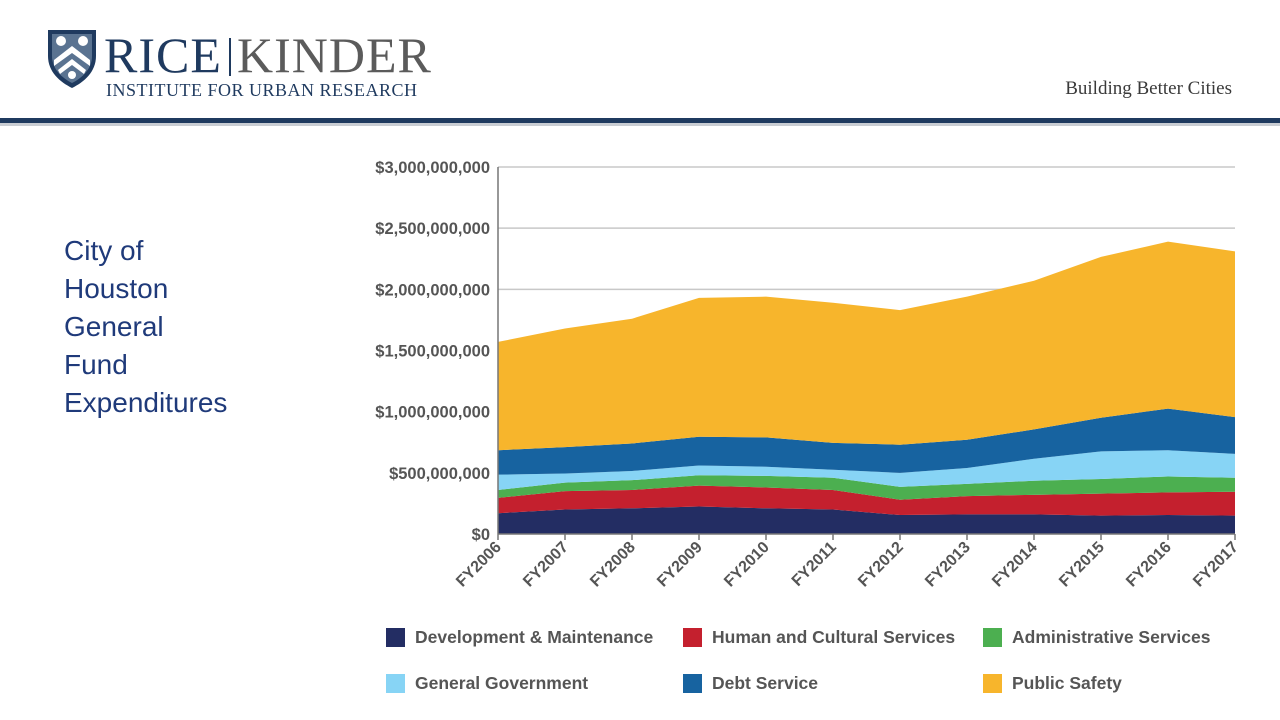 Image resolution: width=1280 pixels, height=720 pixels. I want to click on x-tick-label: FY2014, so click(1015, 565).